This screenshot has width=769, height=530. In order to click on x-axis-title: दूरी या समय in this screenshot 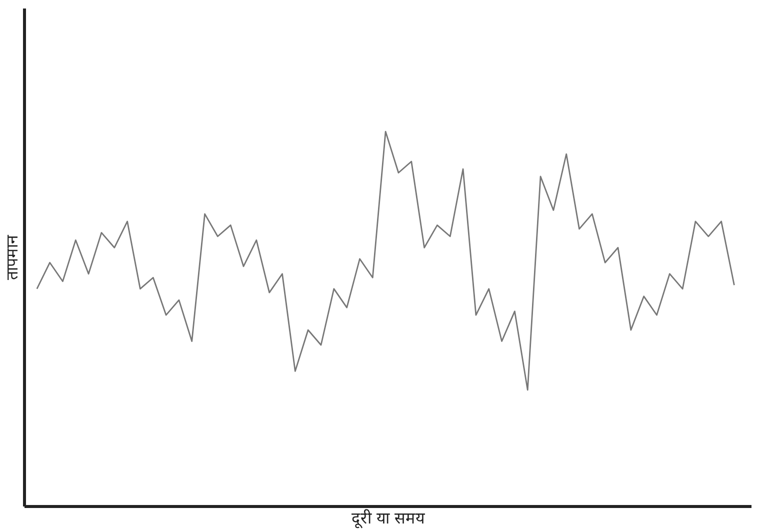, I will do `click(388, 518)`.